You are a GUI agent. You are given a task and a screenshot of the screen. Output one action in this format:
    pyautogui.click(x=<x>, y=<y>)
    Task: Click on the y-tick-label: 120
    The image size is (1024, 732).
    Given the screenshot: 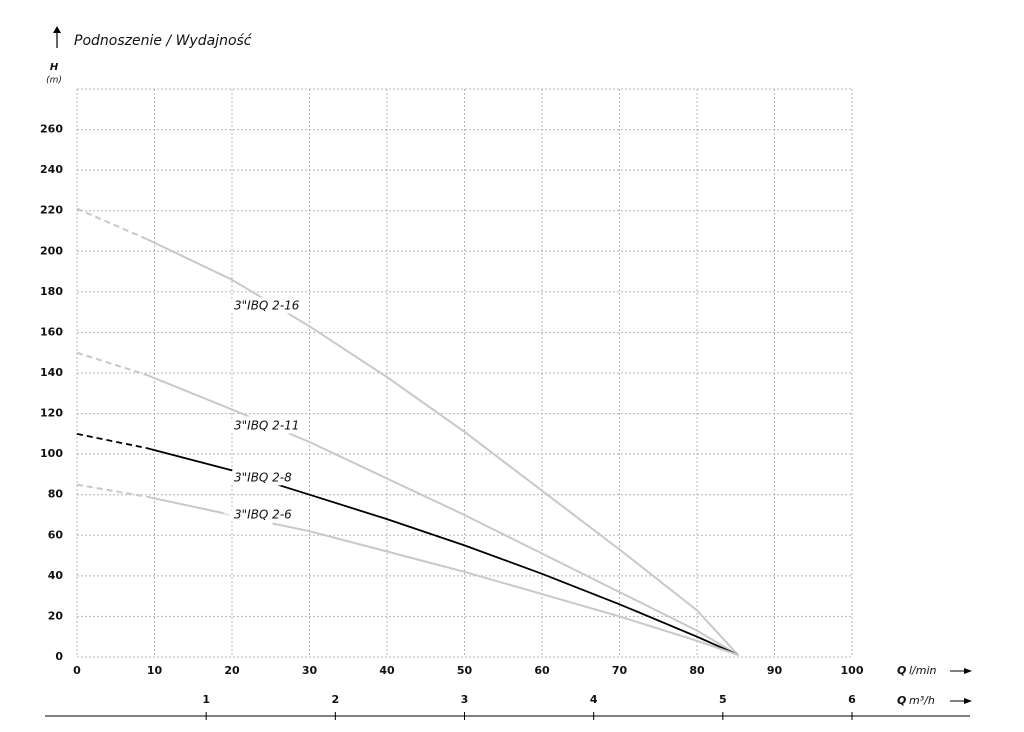 What is the action you would take?
    pyautogui.click(x=51, y=413)
    